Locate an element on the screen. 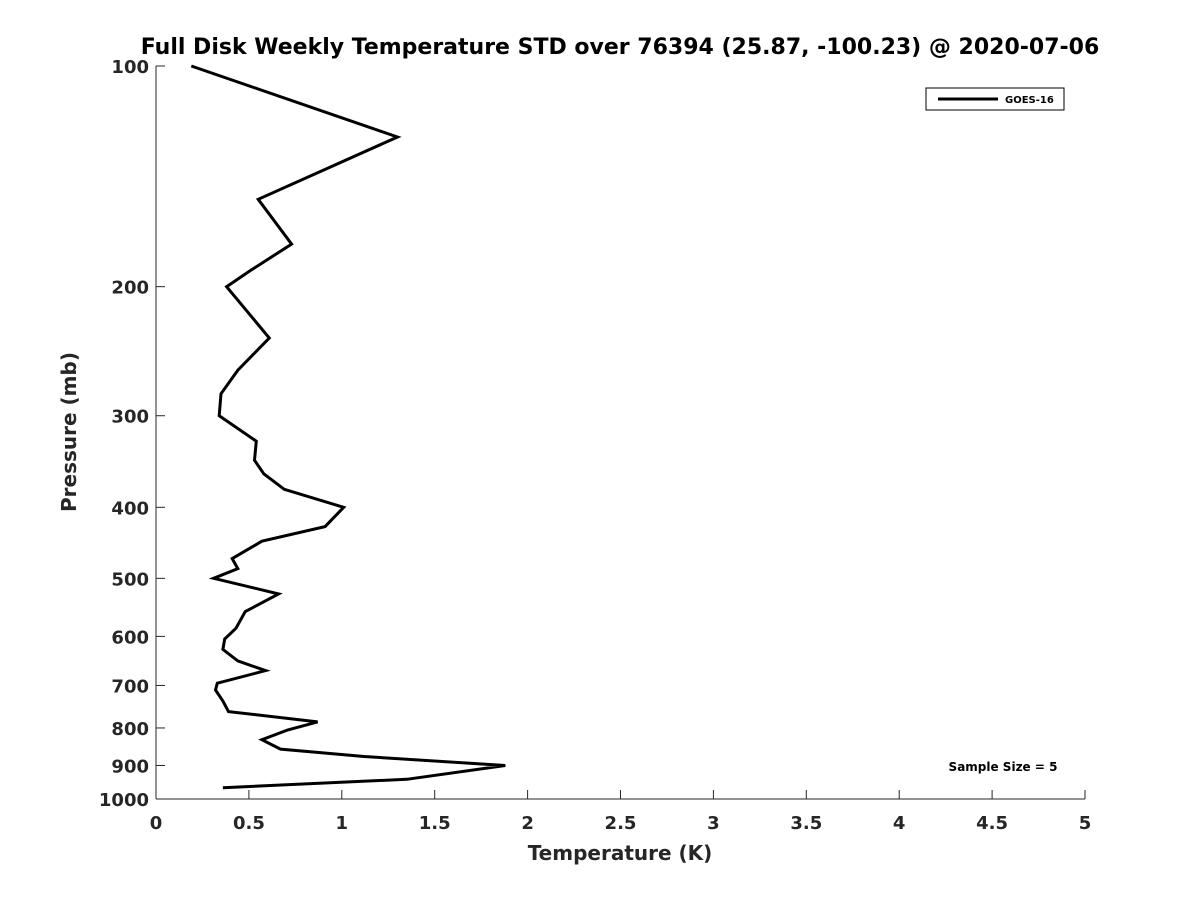  x-ticks: 0 0.5 1 1.5 2 2.5 3 3.5 4 4.5 5 is located at coordinates (621, 812).